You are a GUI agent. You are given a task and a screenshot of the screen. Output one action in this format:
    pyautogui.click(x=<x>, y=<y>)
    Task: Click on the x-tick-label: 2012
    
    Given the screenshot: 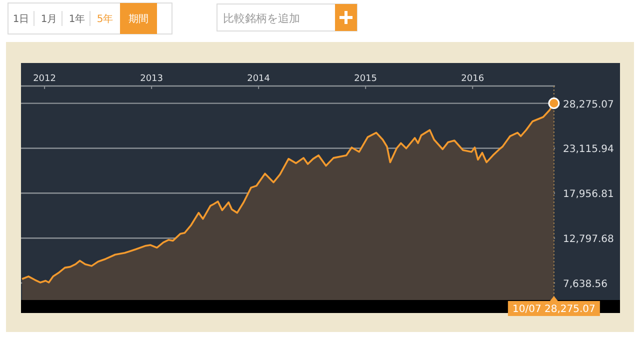 What is the action you would take?
    pyautogui.click(x=44, y=79)
    